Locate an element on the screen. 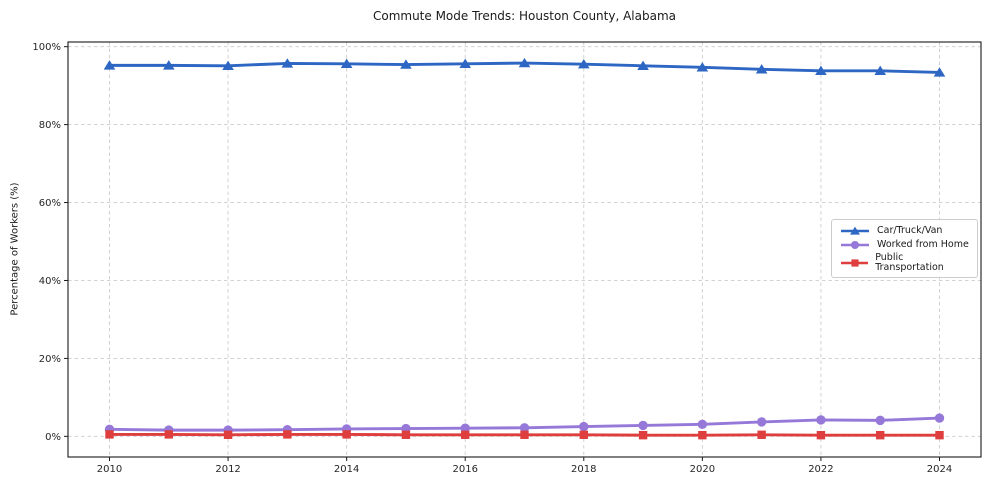 The height and width of the screenshot is (490, 989). series-car-truck-van is located at coordinates (524, 67).